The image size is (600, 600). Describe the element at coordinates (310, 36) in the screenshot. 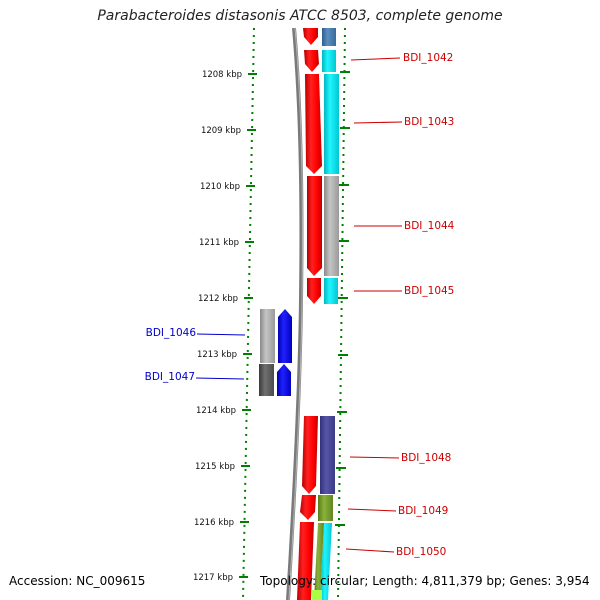

I see `gene-arrow-forward` at that location.